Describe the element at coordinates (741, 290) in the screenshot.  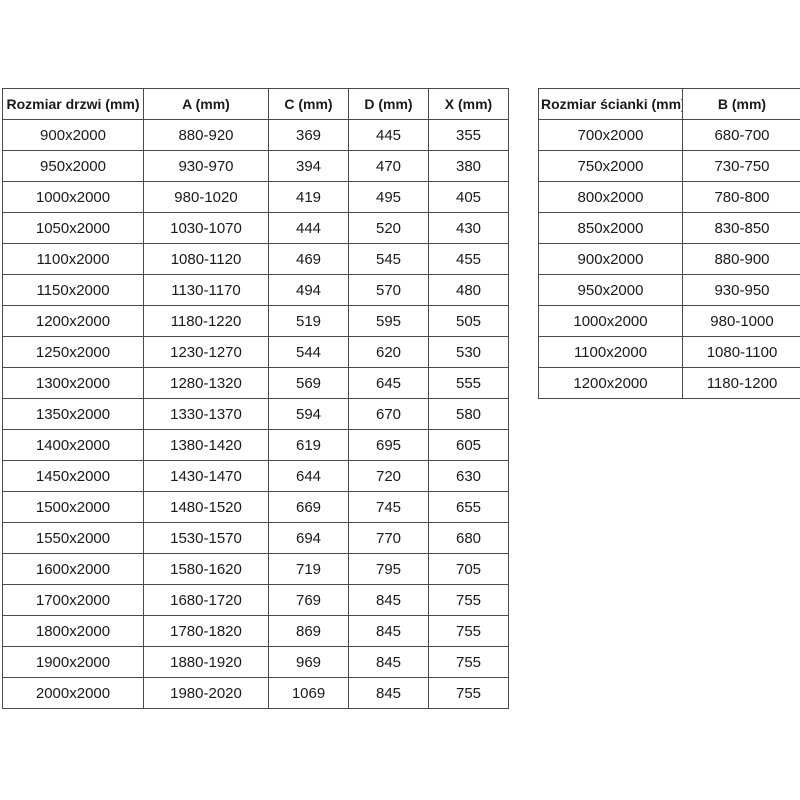
I see `table-cell: 930-950` at that location.